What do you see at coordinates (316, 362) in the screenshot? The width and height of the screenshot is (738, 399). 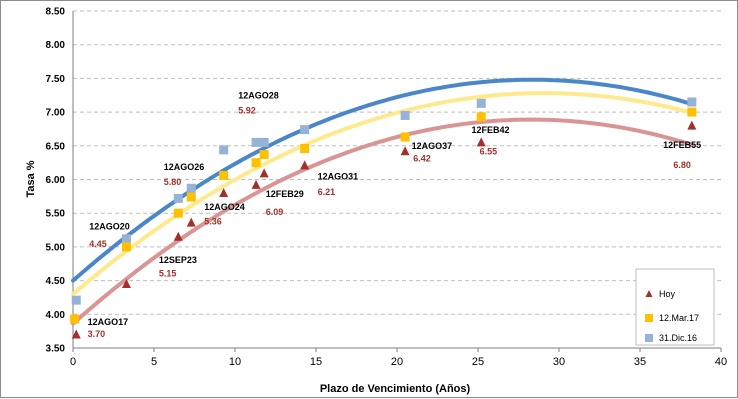 I see `x-tick-label: 15` at bounding box center [316, 362].